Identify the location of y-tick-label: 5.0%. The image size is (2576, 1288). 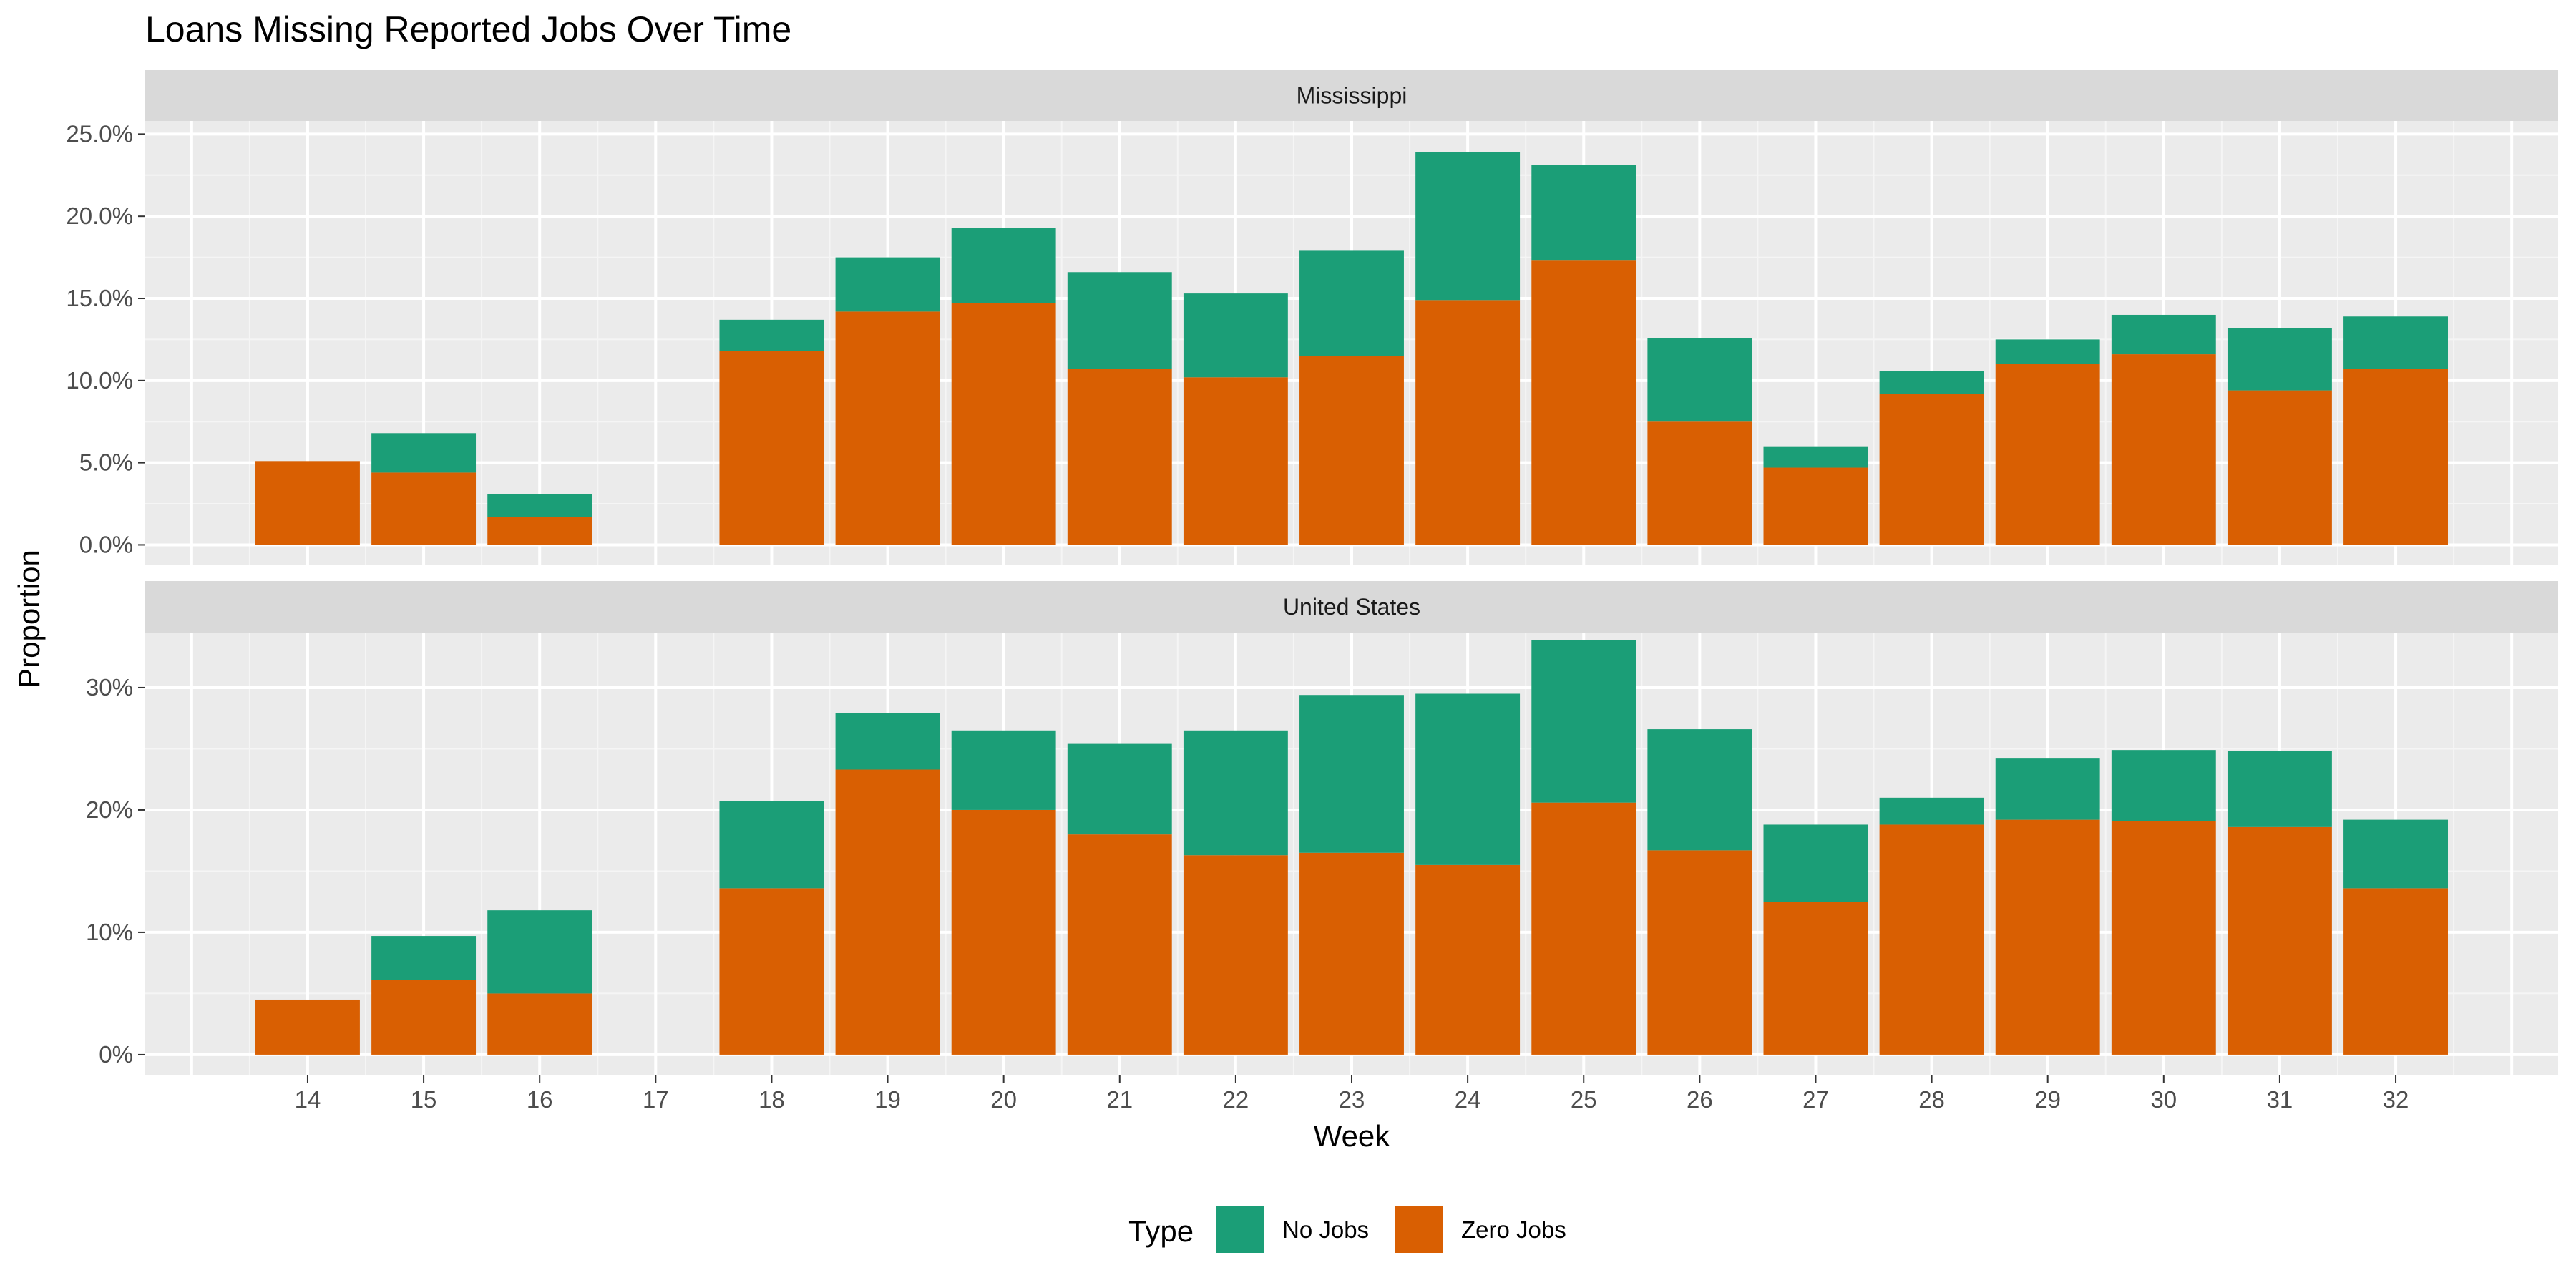
(106, 462).